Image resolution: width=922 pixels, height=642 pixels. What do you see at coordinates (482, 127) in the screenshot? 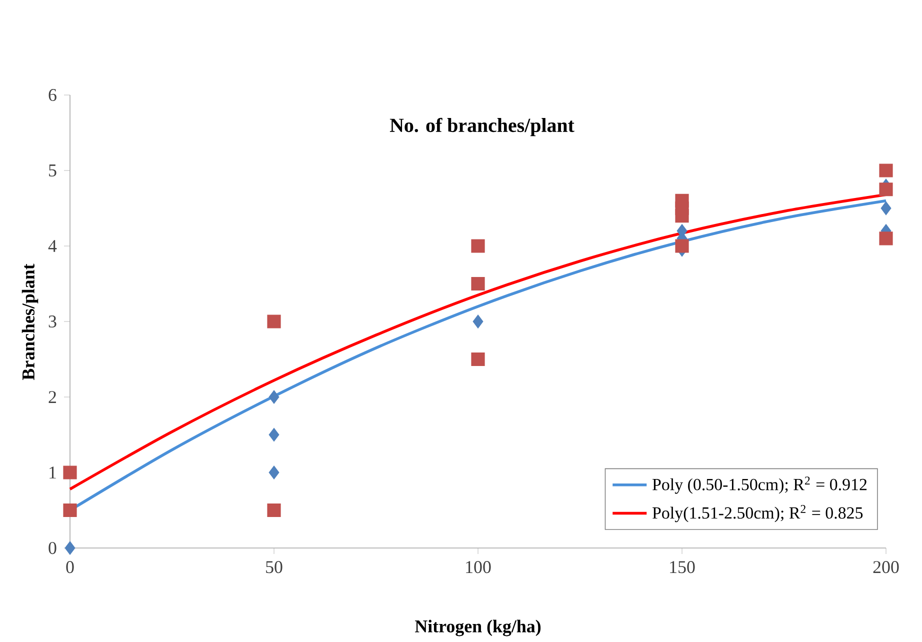
I see `text: No. of branches/plant` at bounding box center [482, 127].